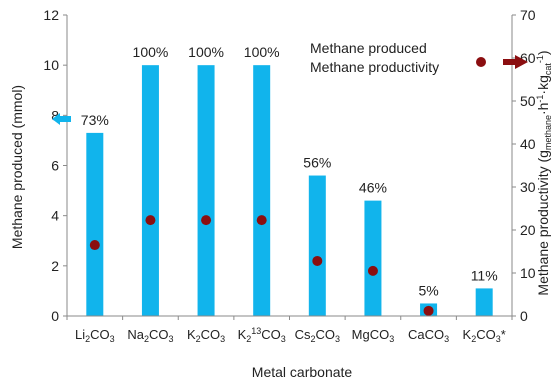 Image resolution: width=560 pixels, height=383 pixels. Describe the element at coordinates (373, 335) in the screenshot. I see `x-tick-label: MgCO3` at that location.